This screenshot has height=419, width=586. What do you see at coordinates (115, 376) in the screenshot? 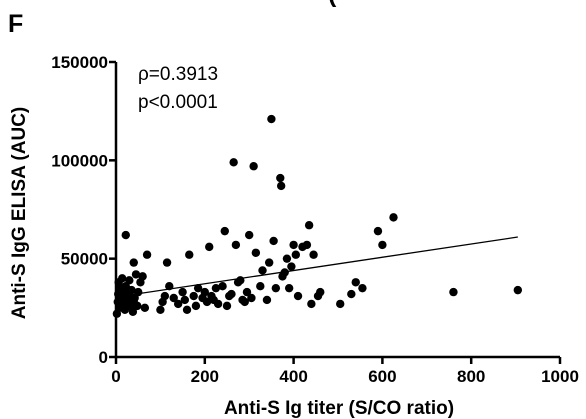
I see `x-tick-label: 0` at bounding box center [115, 376].